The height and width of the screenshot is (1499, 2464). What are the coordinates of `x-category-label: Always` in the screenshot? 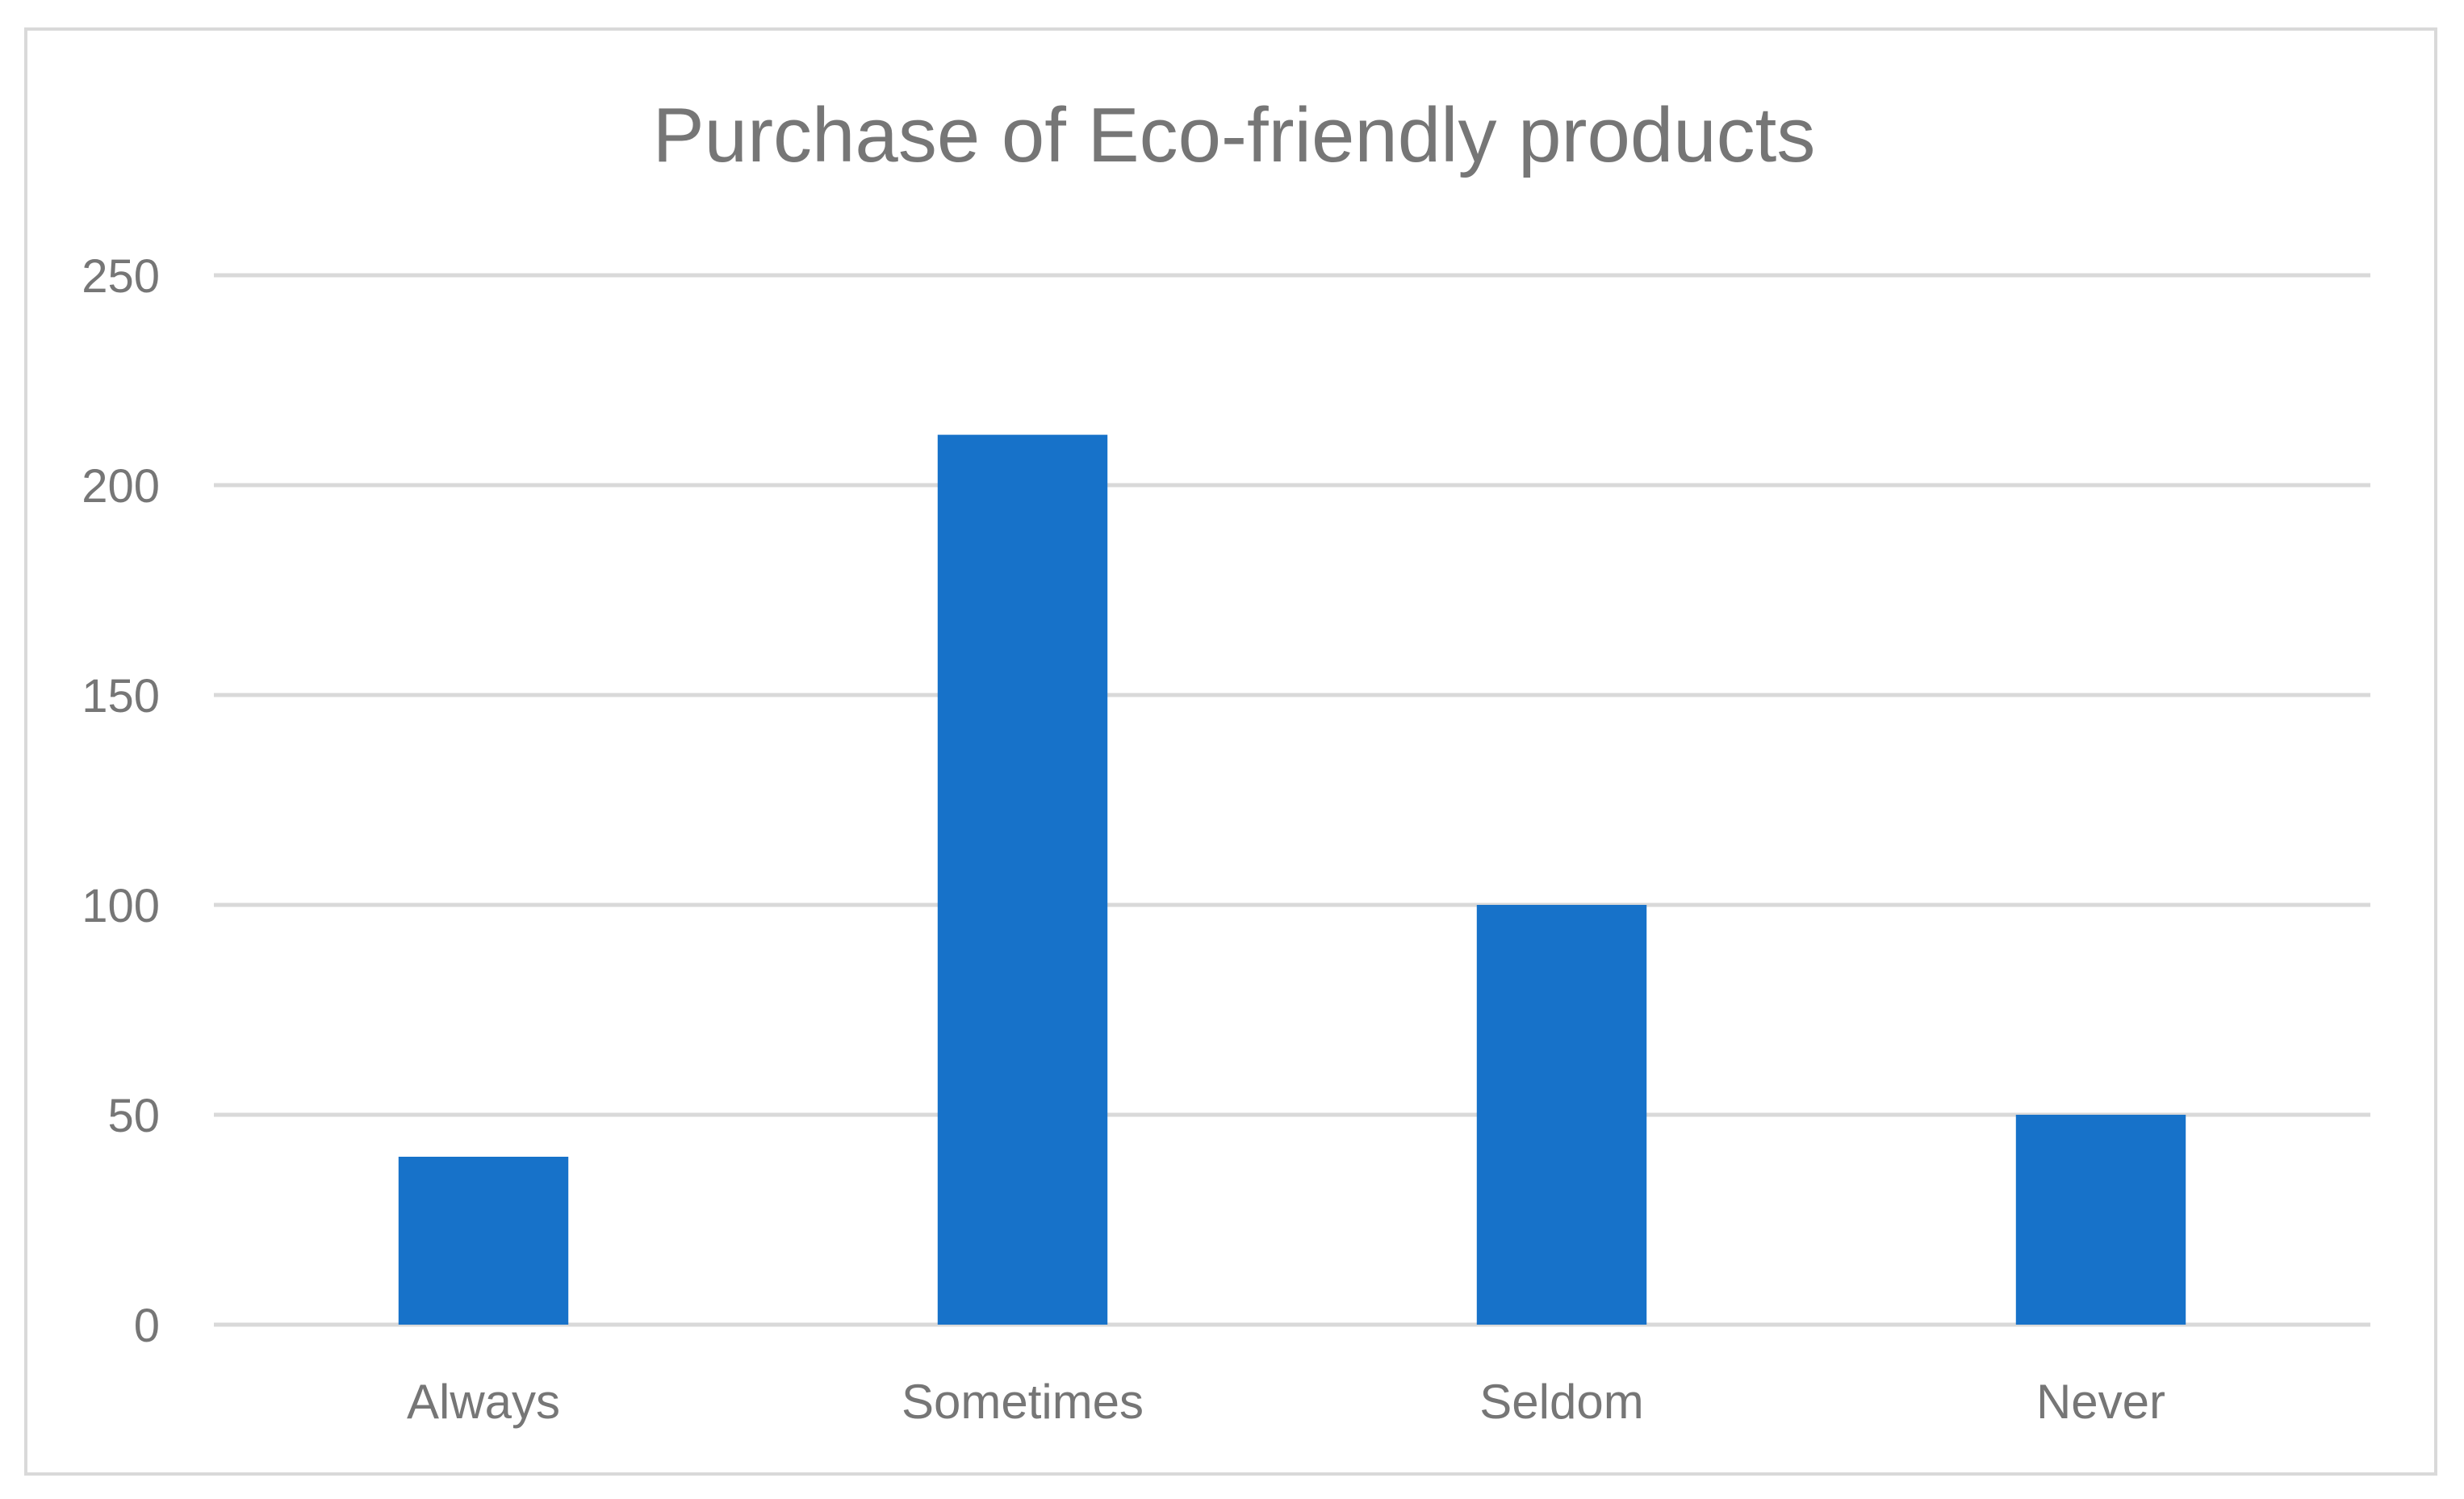 It's located at (483, 1402).